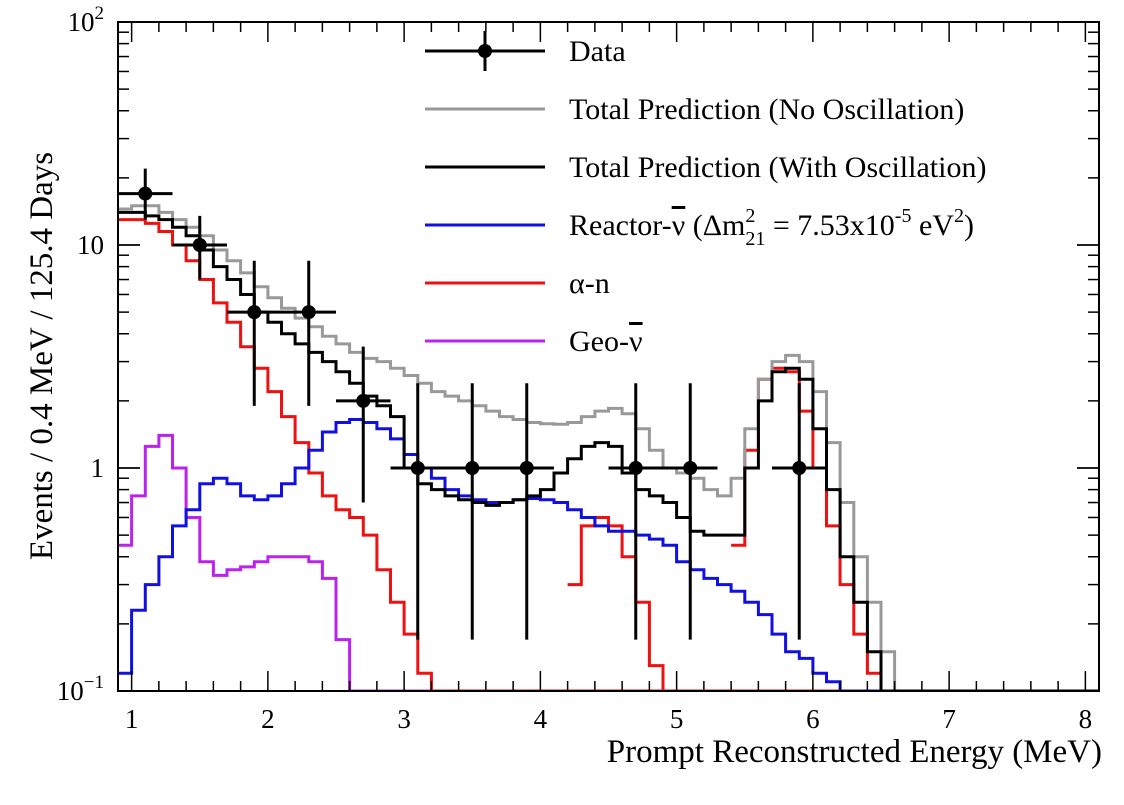 The width and height of the screenshot is (1124, 805). I want to click on y-tick-label: 10, so click(90, 245).